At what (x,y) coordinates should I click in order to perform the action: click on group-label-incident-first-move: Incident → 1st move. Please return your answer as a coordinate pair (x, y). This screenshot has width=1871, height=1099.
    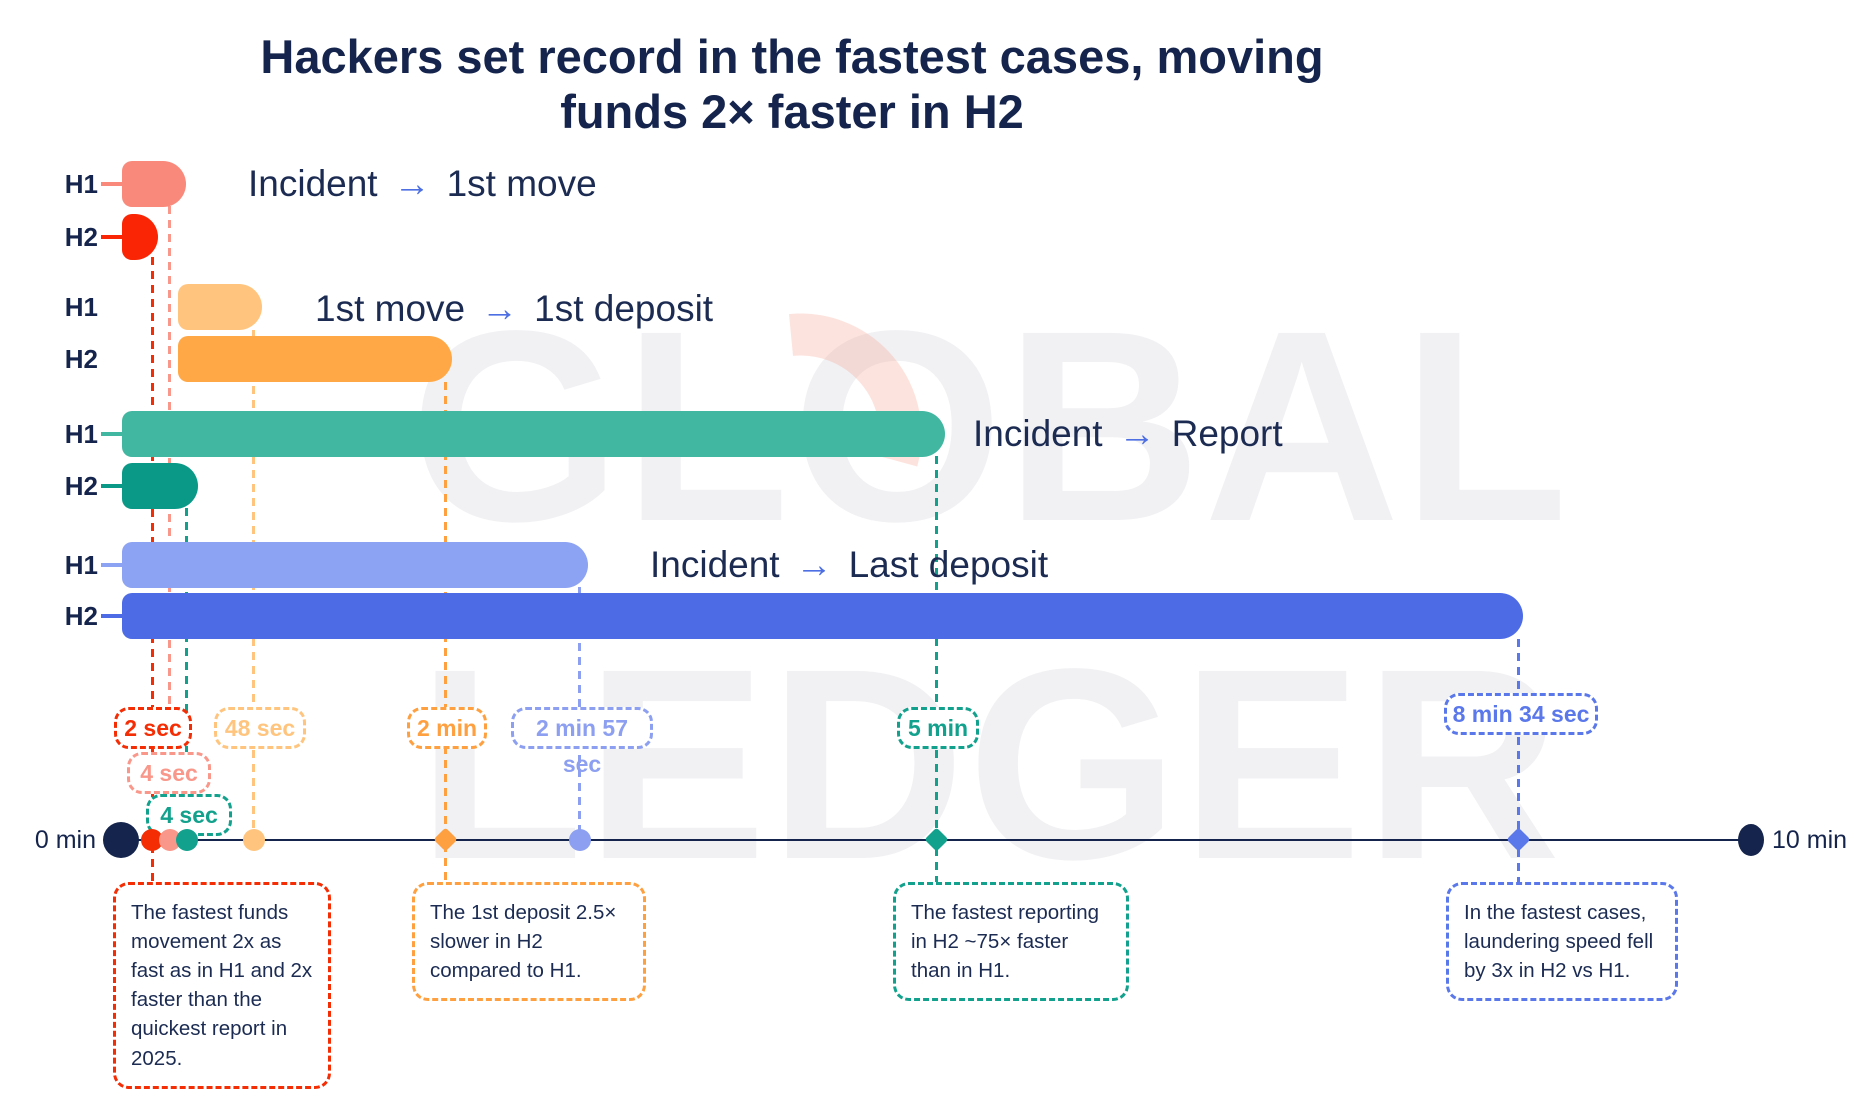
    Looking at the image, I should click on (422, 184).